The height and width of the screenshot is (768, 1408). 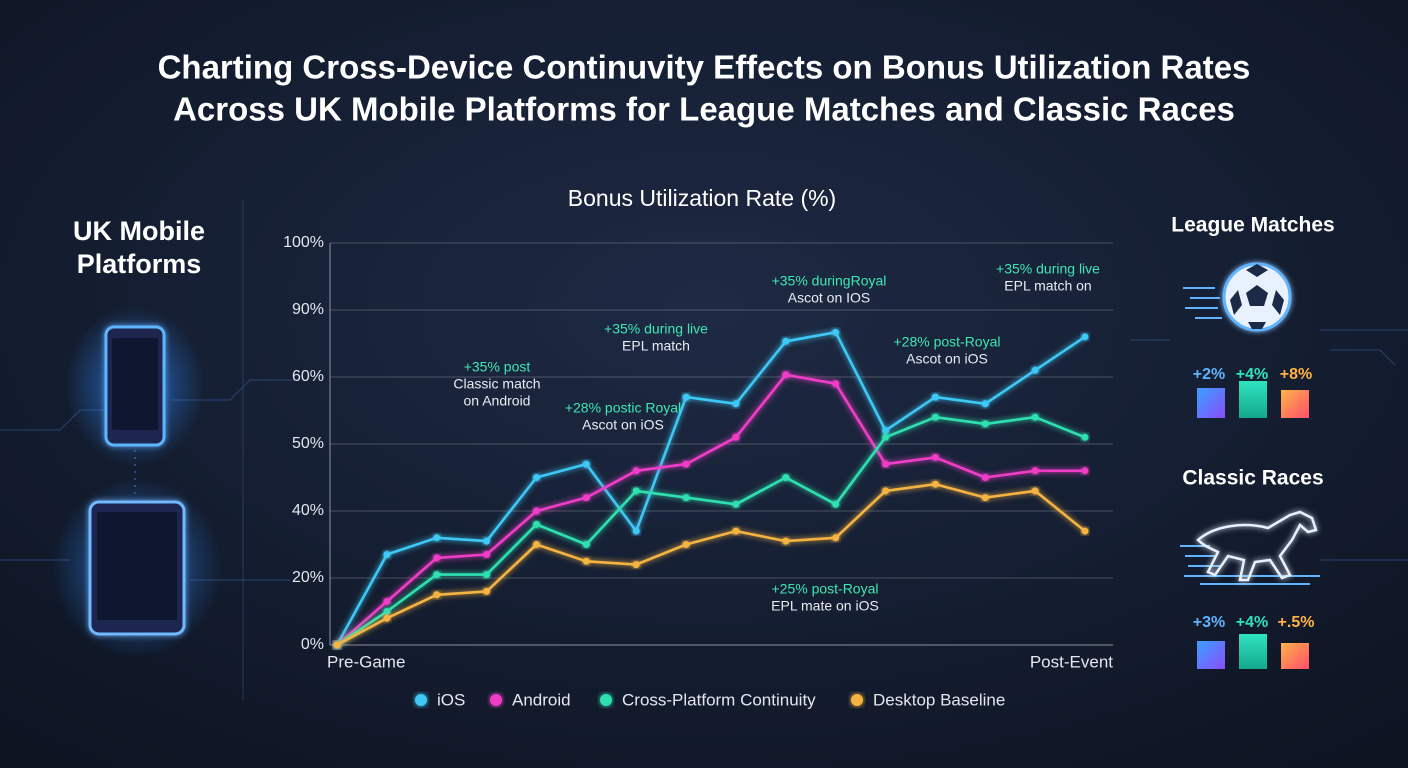 What do you see at coordinates (719, 699) in the screenshot?
I see `legend-label: Cross-Platform Continuity` at bounding box center [719, 699].